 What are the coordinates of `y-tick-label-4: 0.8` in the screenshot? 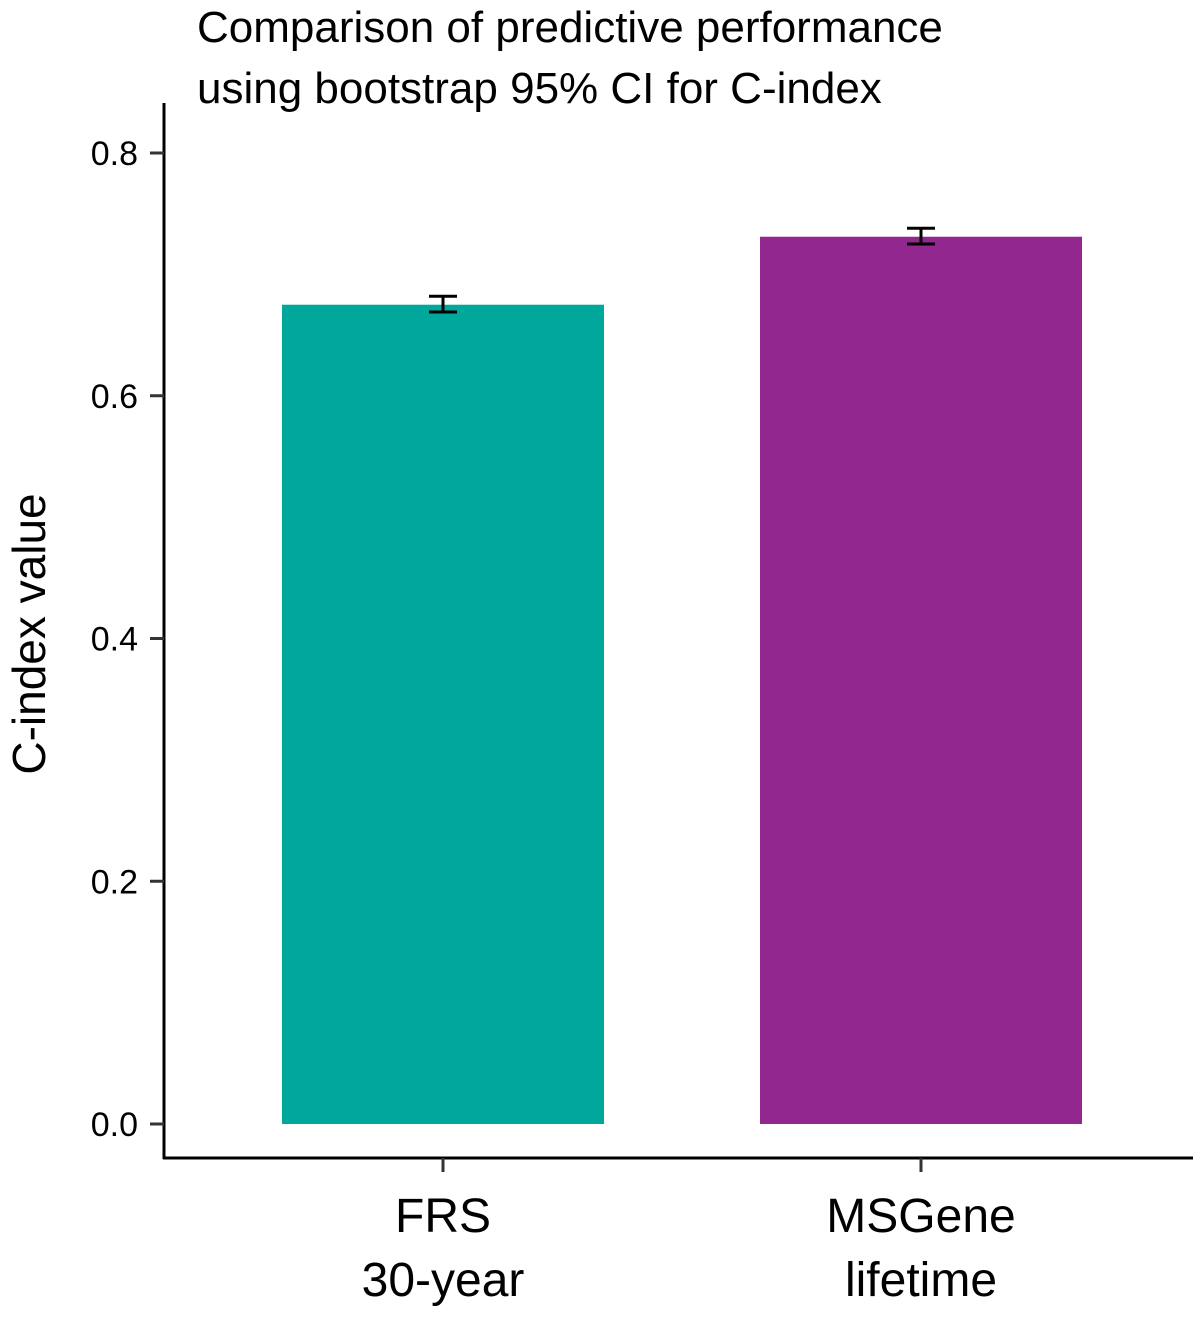 It's located at (114, 154).